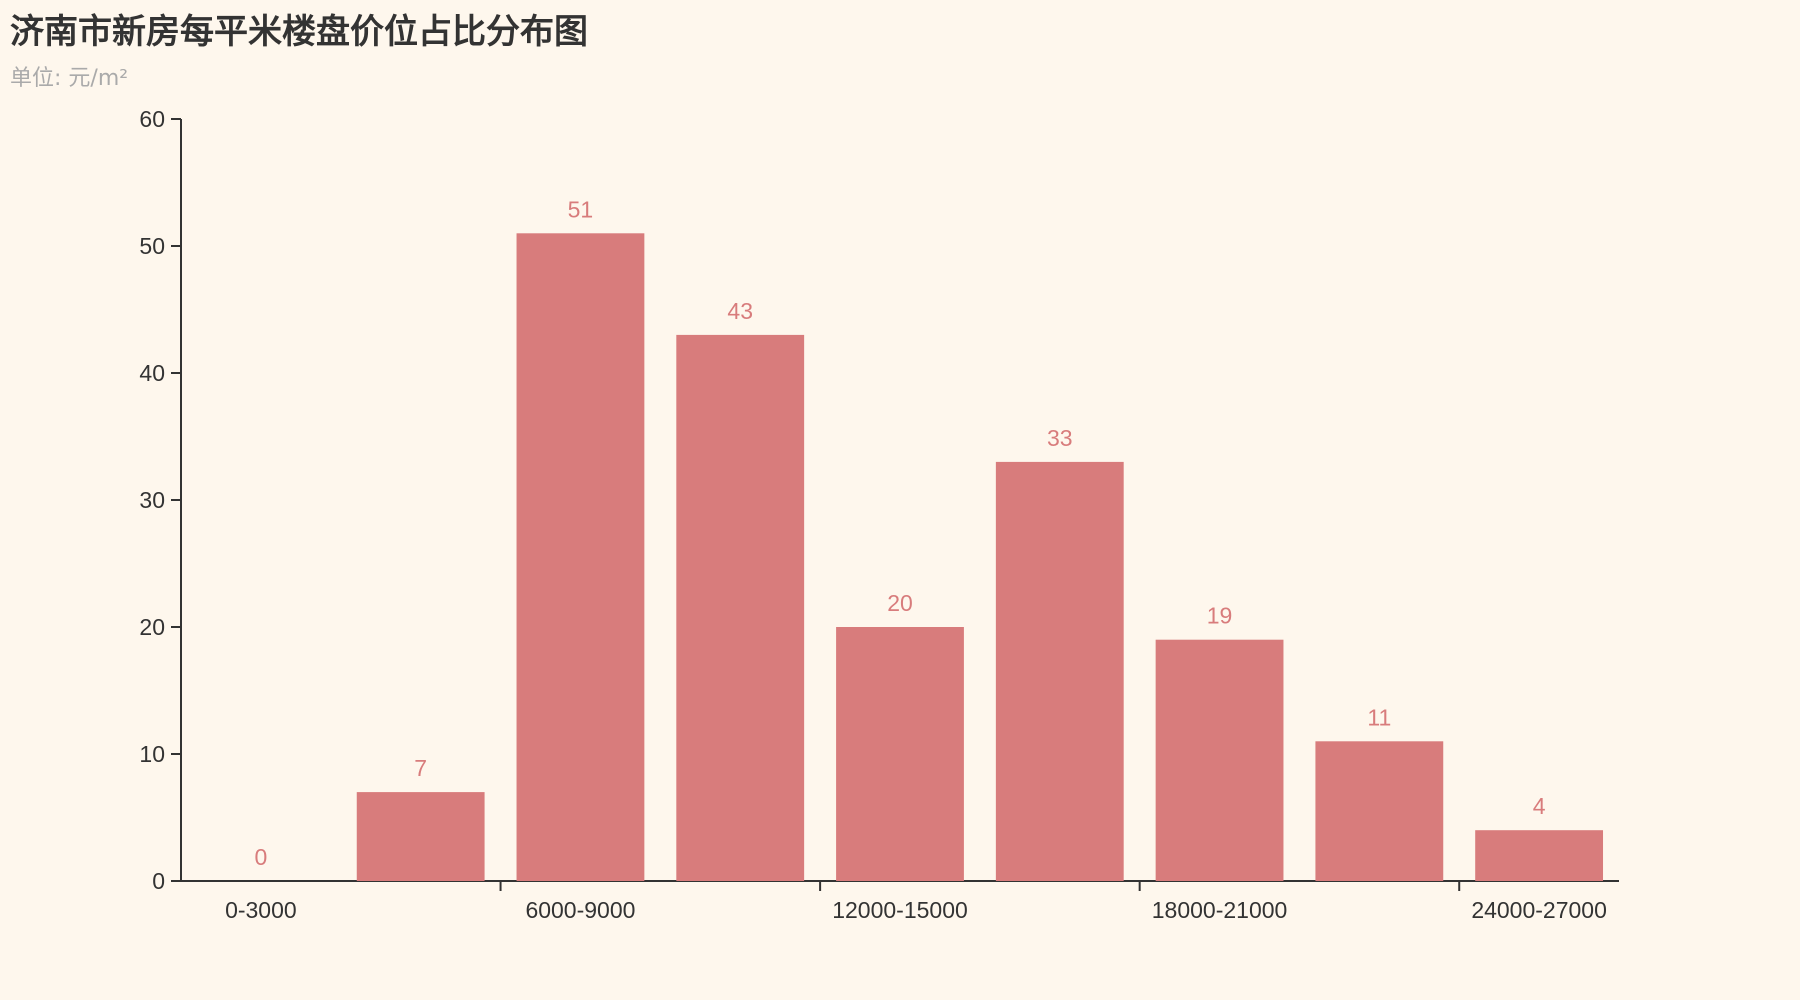 The width and height of the screenshot is (1800, 1000). Describe the element at coordinates (260, 857) in the screenshot. I see `bar-value-label: 0` at that location.